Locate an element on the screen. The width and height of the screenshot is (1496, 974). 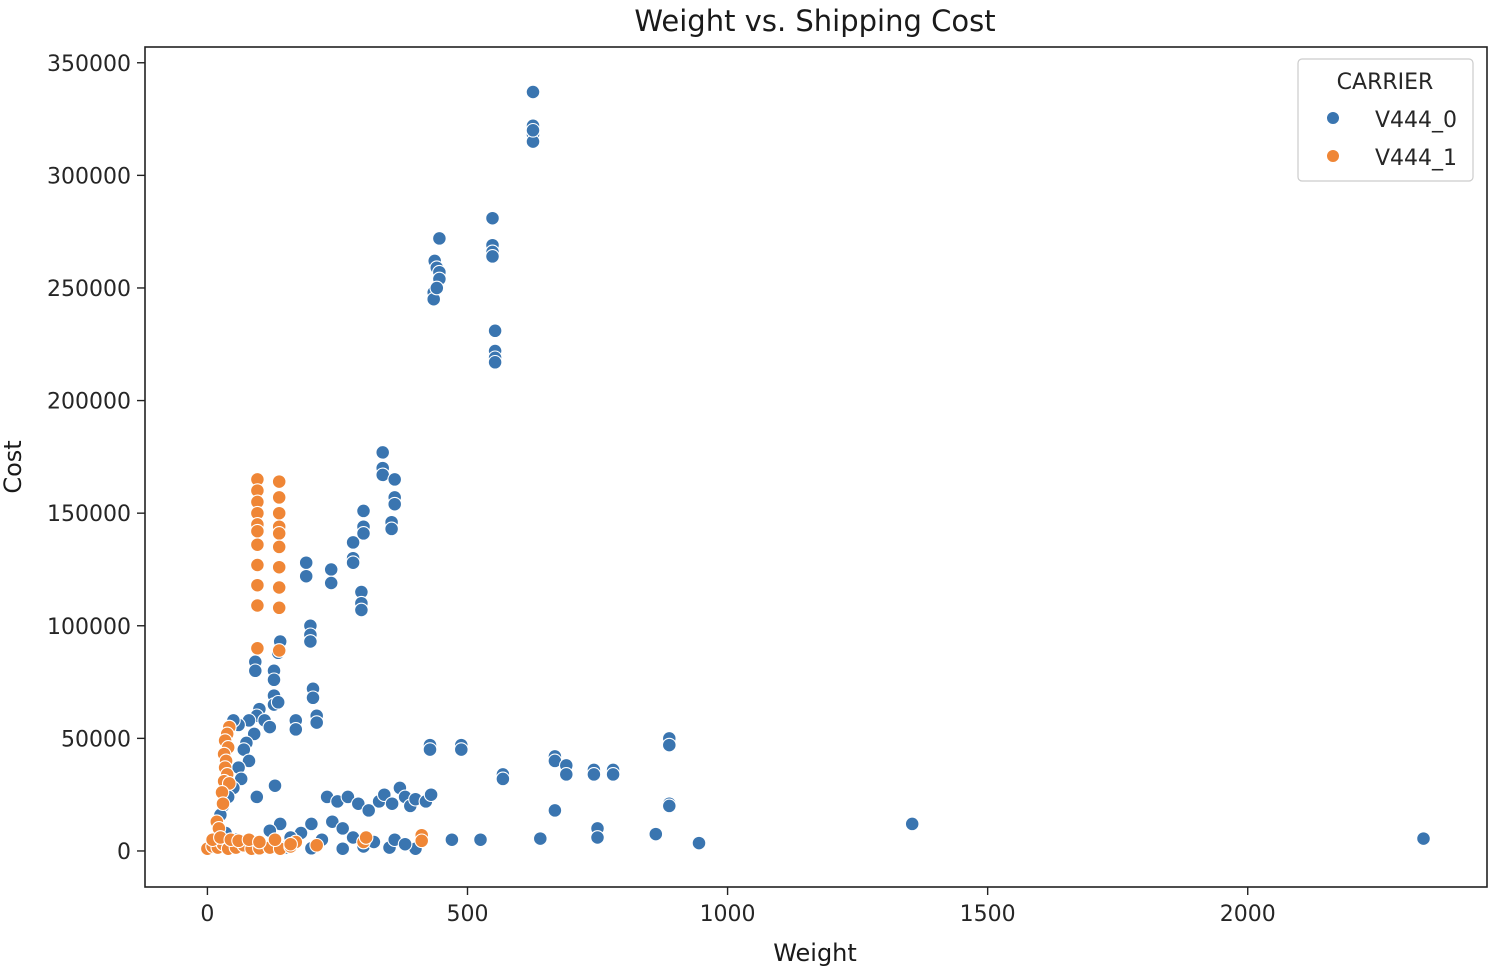
x-tick-label: 1000 is located at coordinates (728, 914).